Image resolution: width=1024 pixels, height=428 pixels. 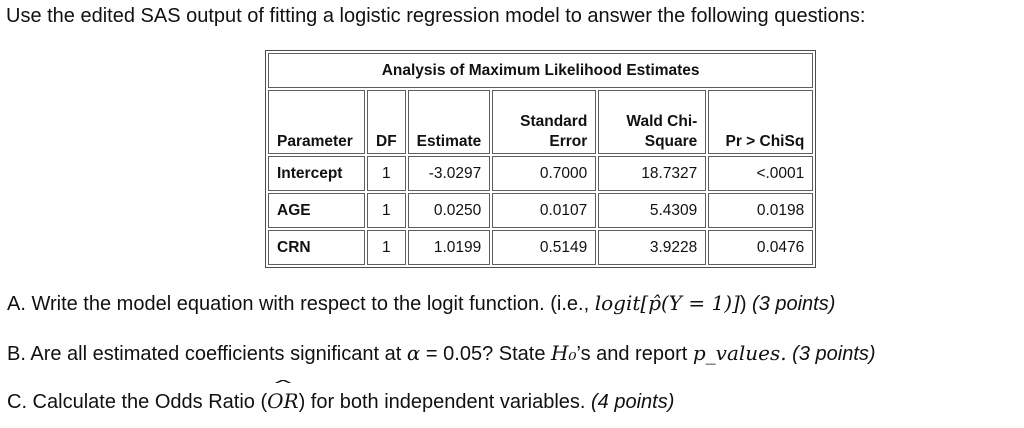 What do you see at coordinates (633, 402) in the screenshot?
I see `question-c-points: (4 points)` at bounding box center [633, 402].